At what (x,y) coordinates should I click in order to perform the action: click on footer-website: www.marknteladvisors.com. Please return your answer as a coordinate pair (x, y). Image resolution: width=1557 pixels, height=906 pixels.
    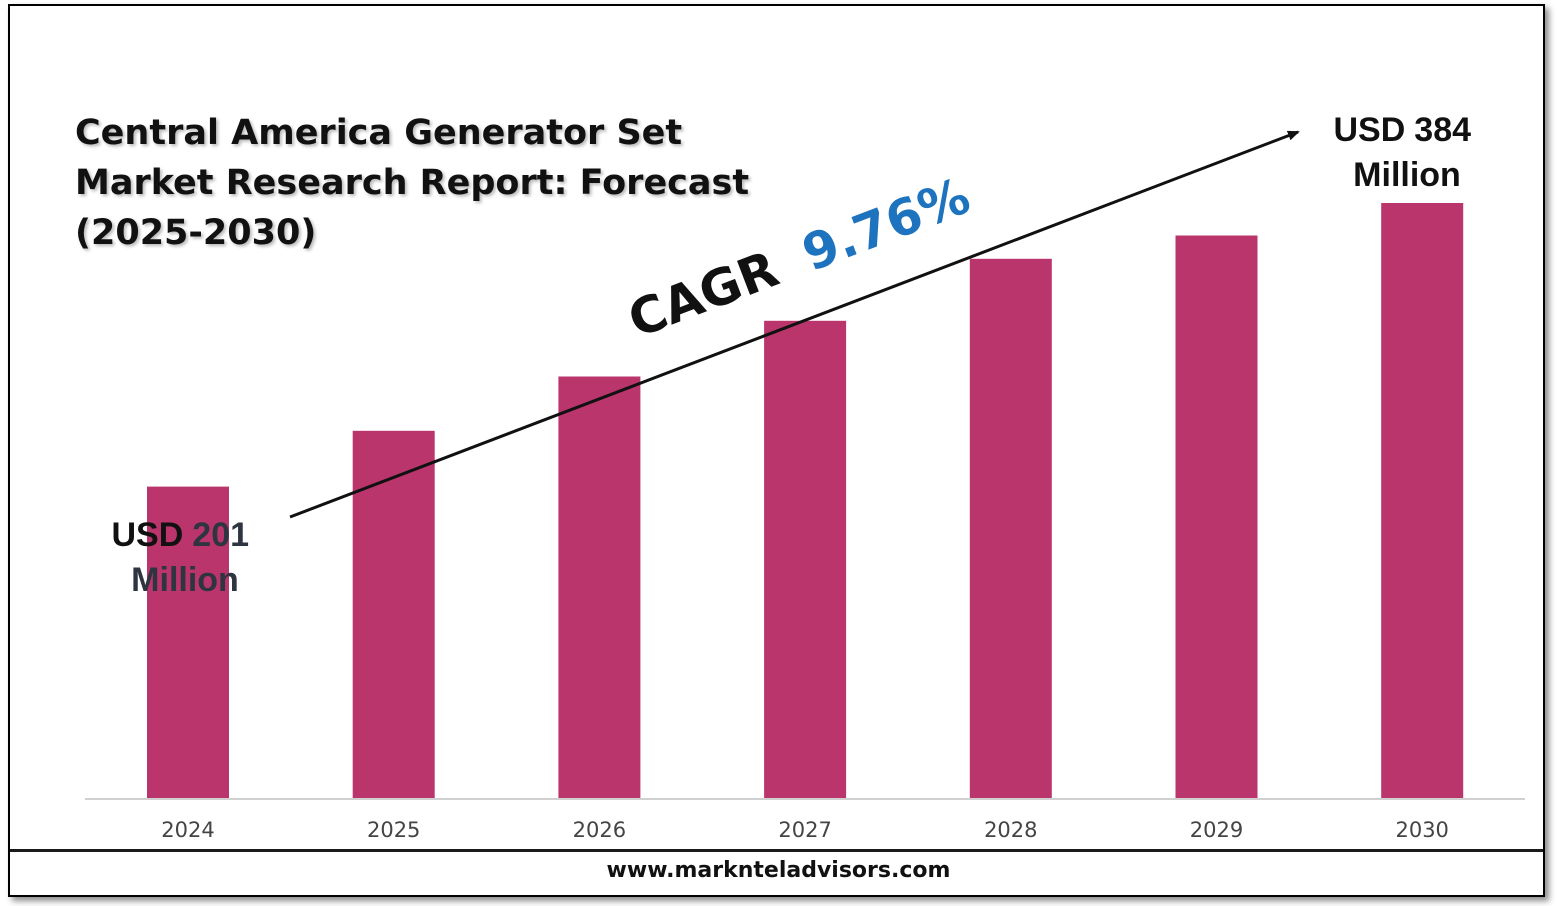
    Looking at the image, I should click on (778, 870).